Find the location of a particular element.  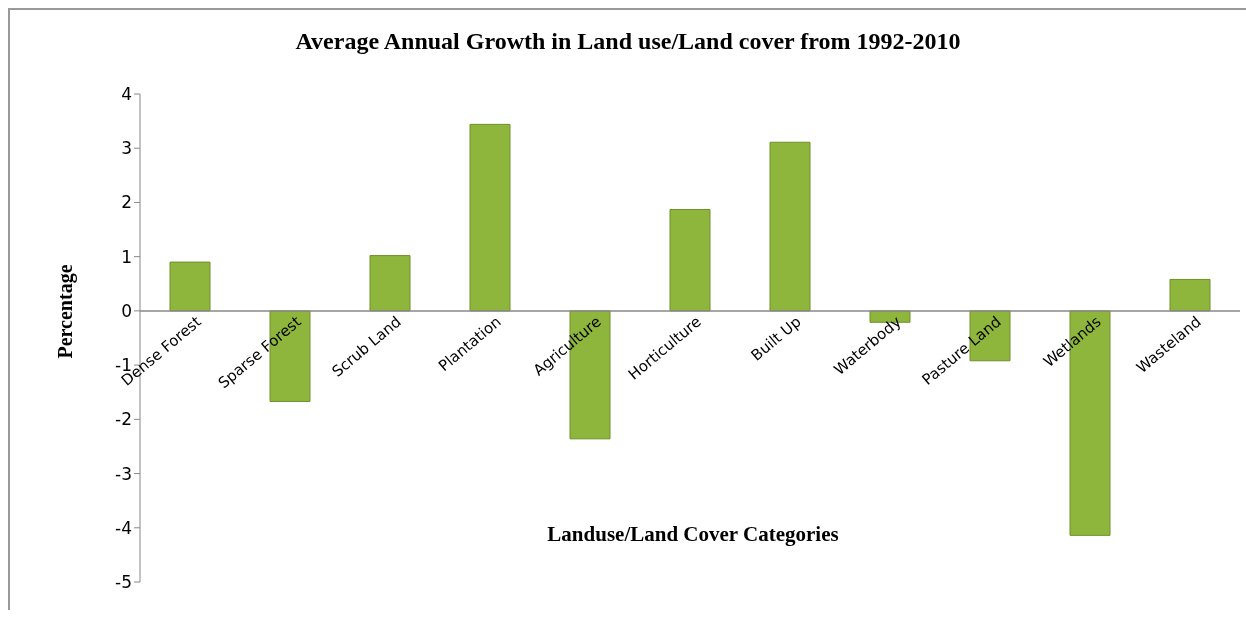

y-tick-label: -4 is located at coordinates (123, 527).